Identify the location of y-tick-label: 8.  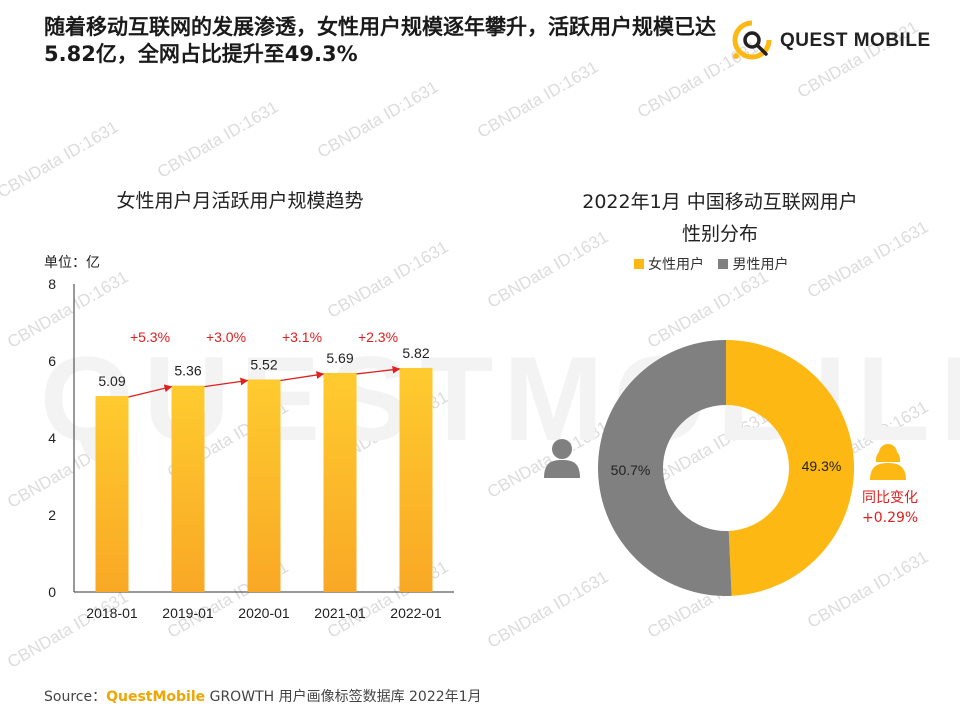
(52, 284).